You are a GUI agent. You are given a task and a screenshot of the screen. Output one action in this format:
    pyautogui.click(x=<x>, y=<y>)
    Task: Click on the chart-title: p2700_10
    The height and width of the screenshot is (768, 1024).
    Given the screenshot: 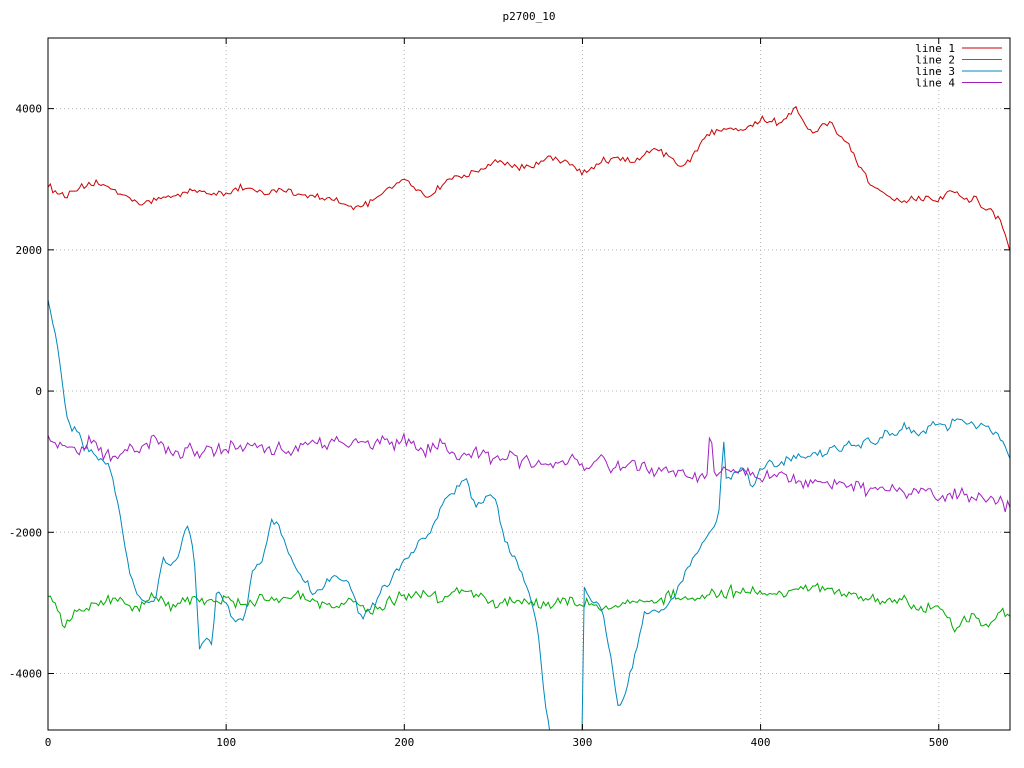 What is the action you would take?
    pyautogui.click(x=529, y=16)
    